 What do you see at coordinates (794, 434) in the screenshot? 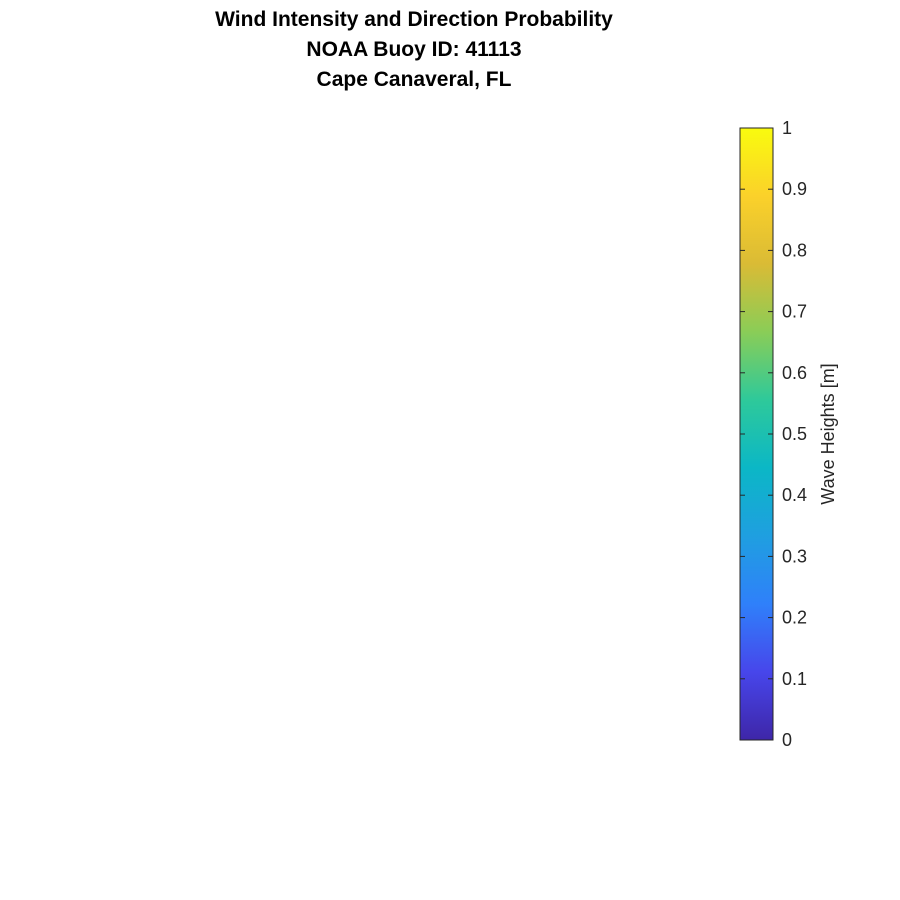
I see `colorbar-tick-label: 0.5` at bounding box center [794, 434].